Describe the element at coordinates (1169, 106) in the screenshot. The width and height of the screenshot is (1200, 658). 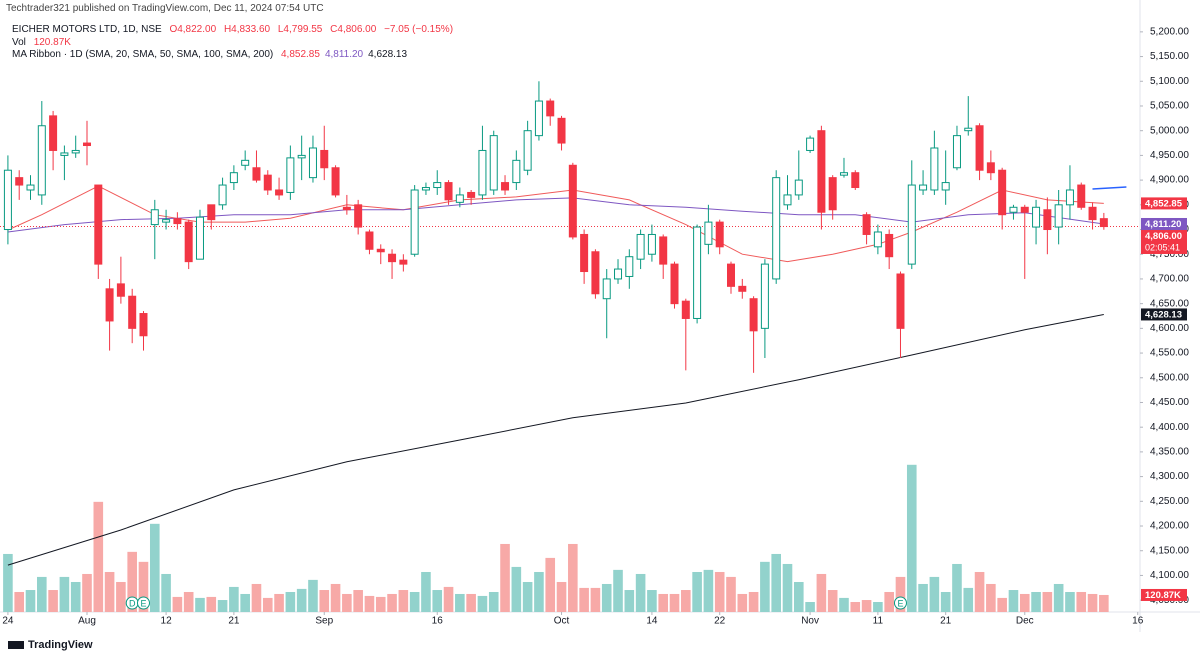
I see `y-tick-label: 5,050.00` at that location.